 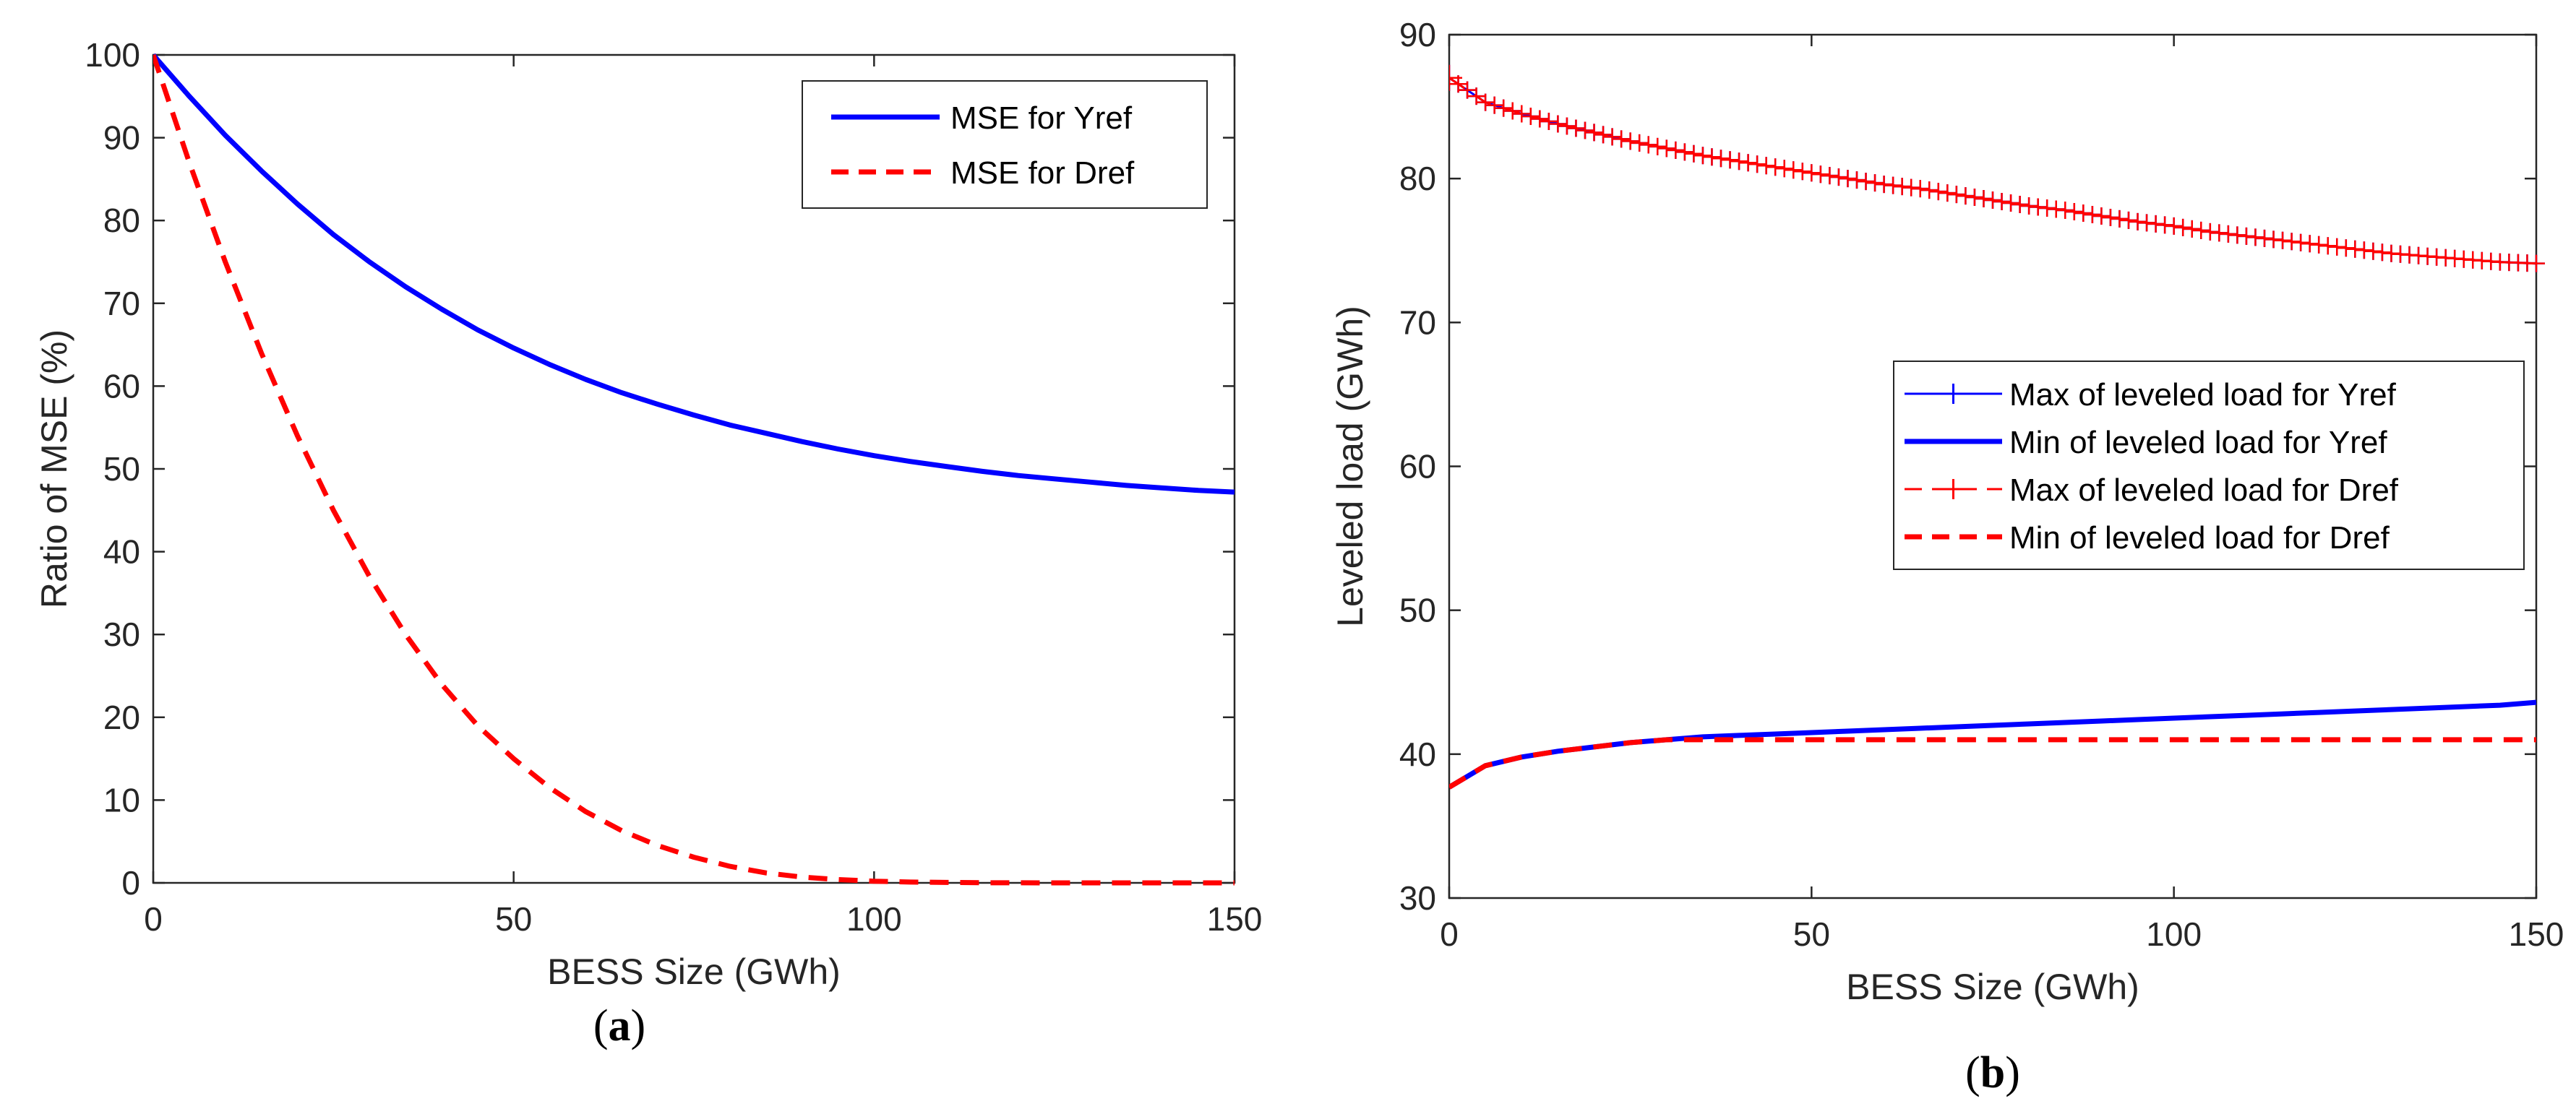 I want to click on y-tick-label: 100, so click(x=113, y=55).